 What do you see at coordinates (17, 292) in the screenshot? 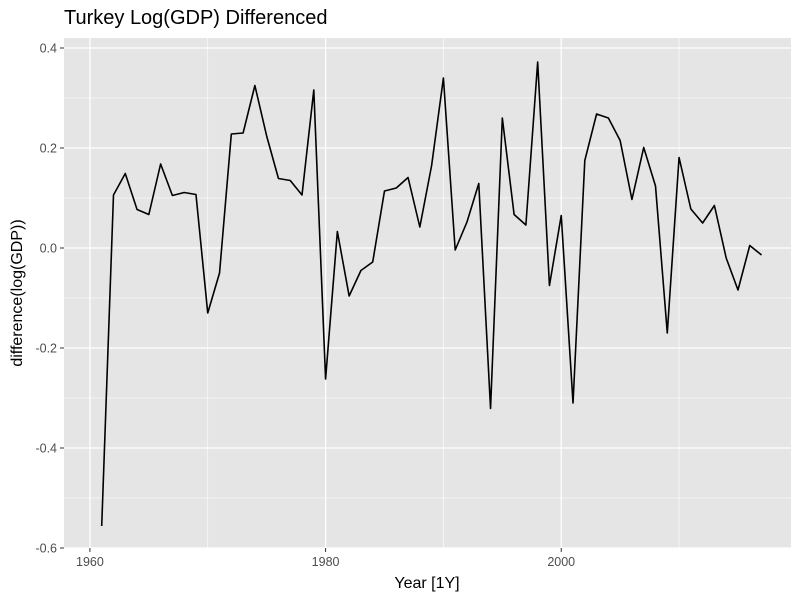
I see `y-axis-title: difference(log(GDP))` at bounding box center [17, 292].